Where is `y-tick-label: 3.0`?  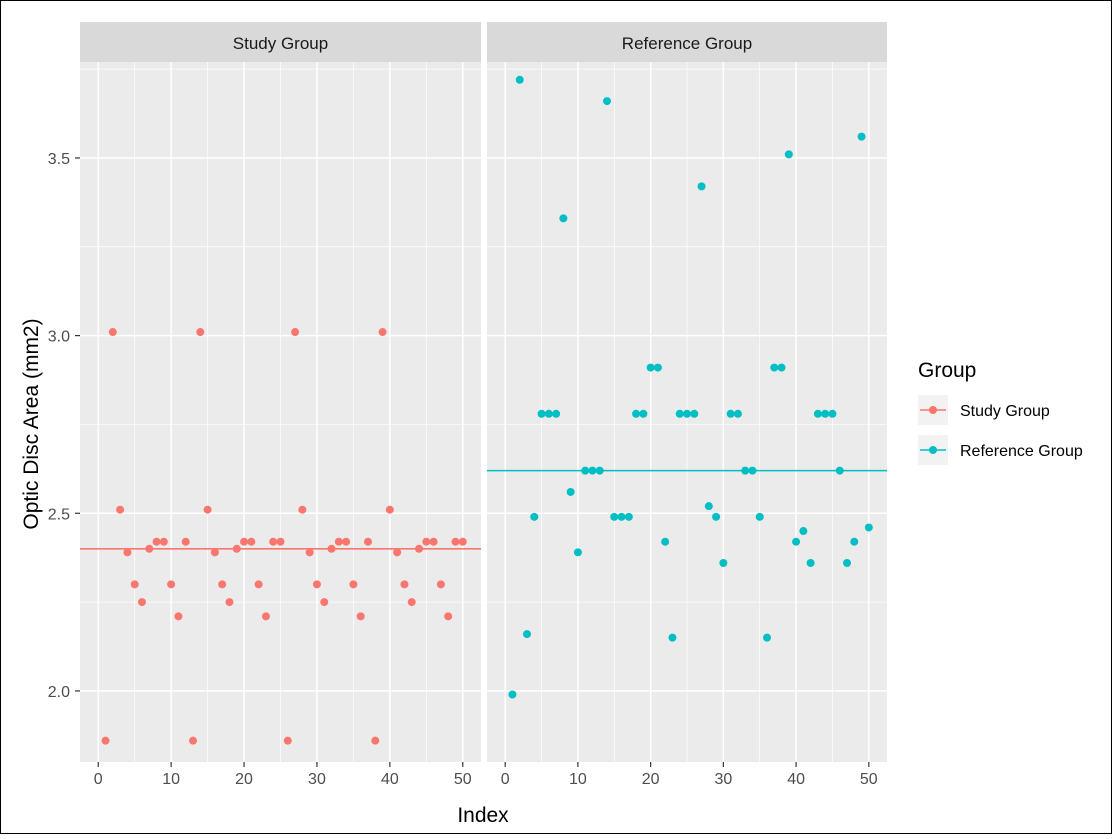
y-tick-label: 3.0 is located at coordinates (59, 337).